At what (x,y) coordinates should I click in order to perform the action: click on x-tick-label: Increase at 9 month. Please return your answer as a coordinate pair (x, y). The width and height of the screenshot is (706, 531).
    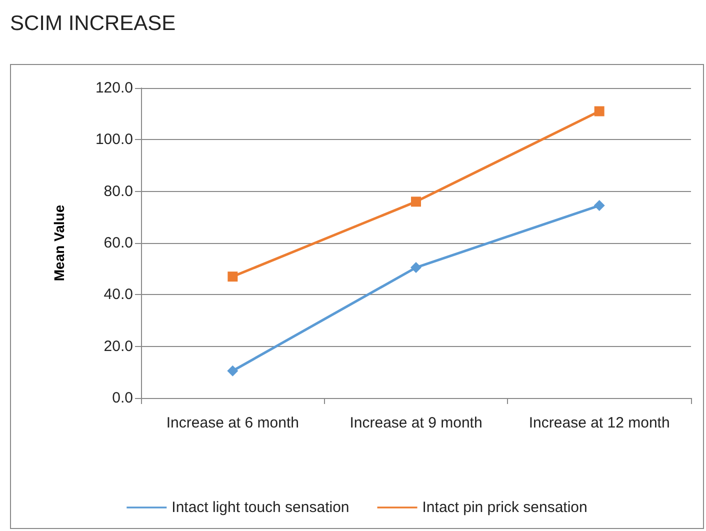
    Looking at the image, I should click on (416, 423).